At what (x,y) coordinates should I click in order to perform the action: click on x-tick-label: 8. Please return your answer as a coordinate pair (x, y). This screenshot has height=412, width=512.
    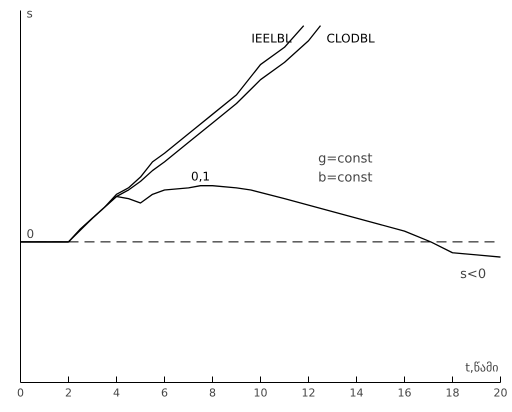
    Looking at the image, I should click on (212, 393).